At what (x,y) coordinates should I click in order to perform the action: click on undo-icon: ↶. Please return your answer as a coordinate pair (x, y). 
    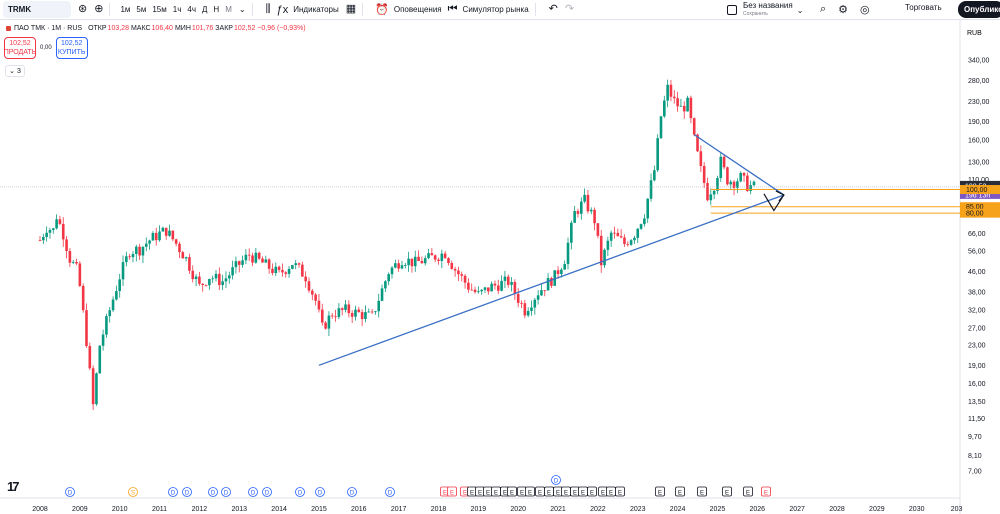
    Looking at the image, I should click on (553, 9).